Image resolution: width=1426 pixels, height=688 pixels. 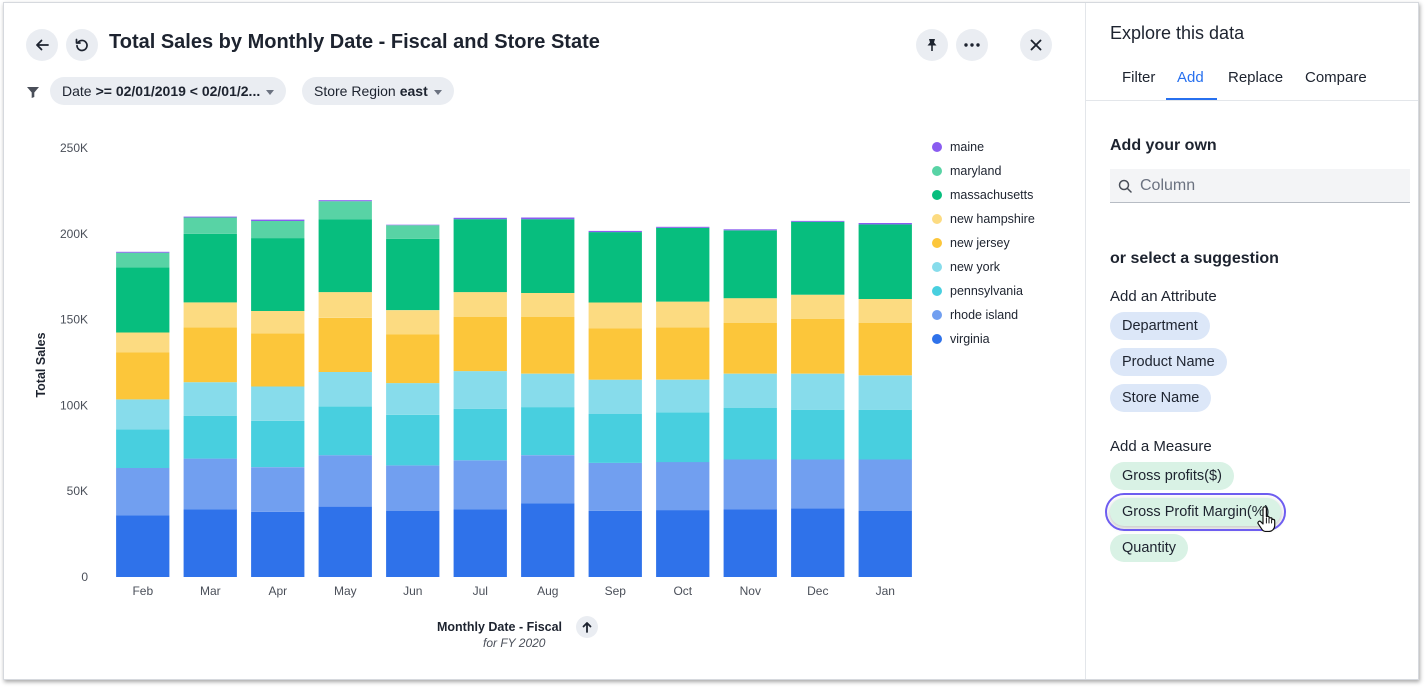 I want to click on bar-segment-new-york-feb, so click(x=143, y=414).